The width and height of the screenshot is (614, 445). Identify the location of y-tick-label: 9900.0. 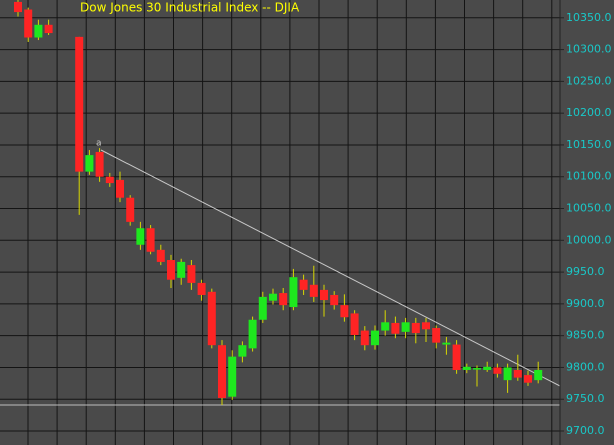
(585, 303).